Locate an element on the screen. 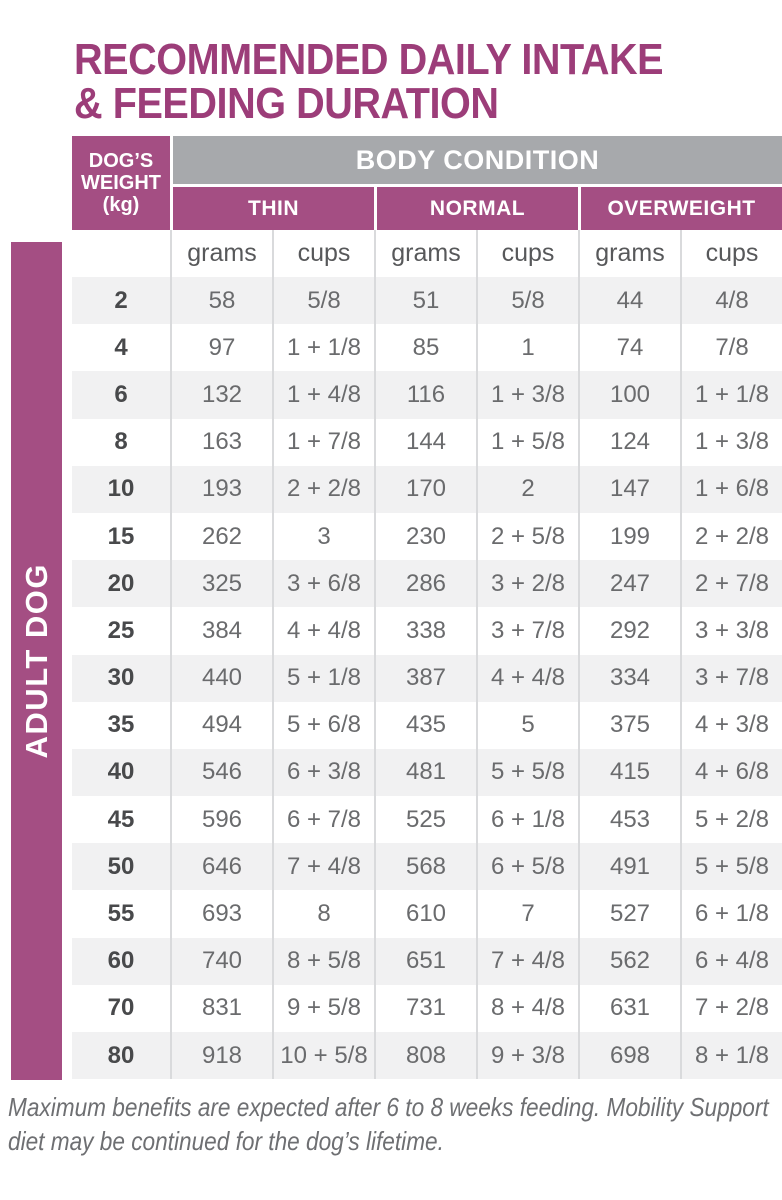 This screenshot has height=1200, width=782. value-cell: 2 + 2/8 is located at coordinates (731, 536).